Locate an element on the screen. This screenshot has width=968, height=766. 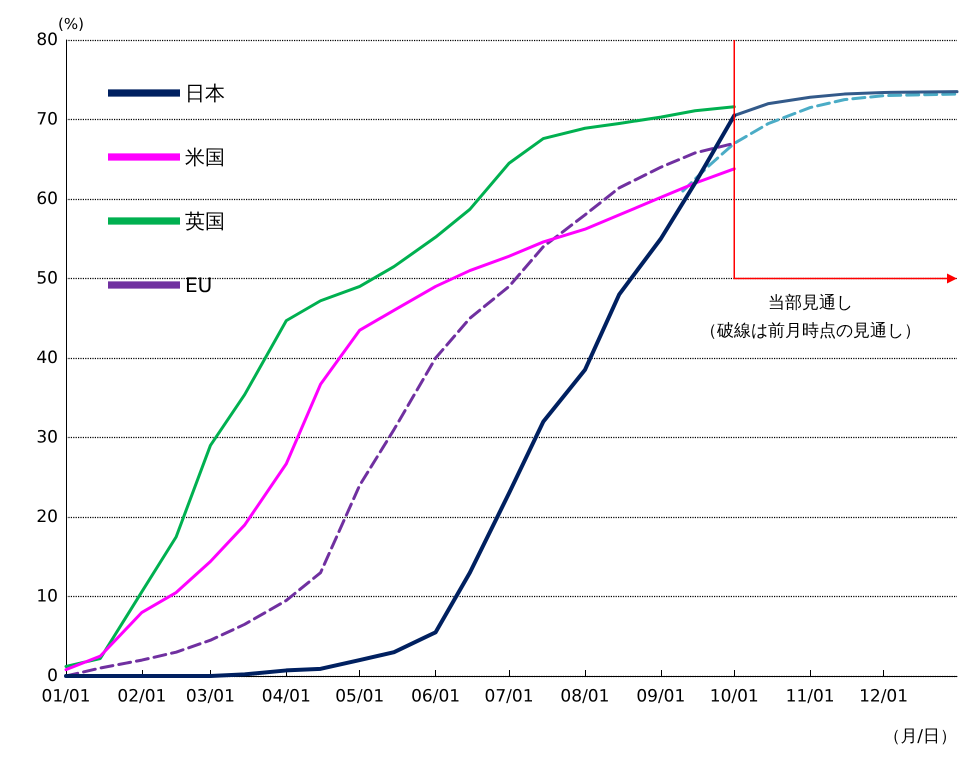
y-tick-label: 80 is located at coordinates (47, 40).